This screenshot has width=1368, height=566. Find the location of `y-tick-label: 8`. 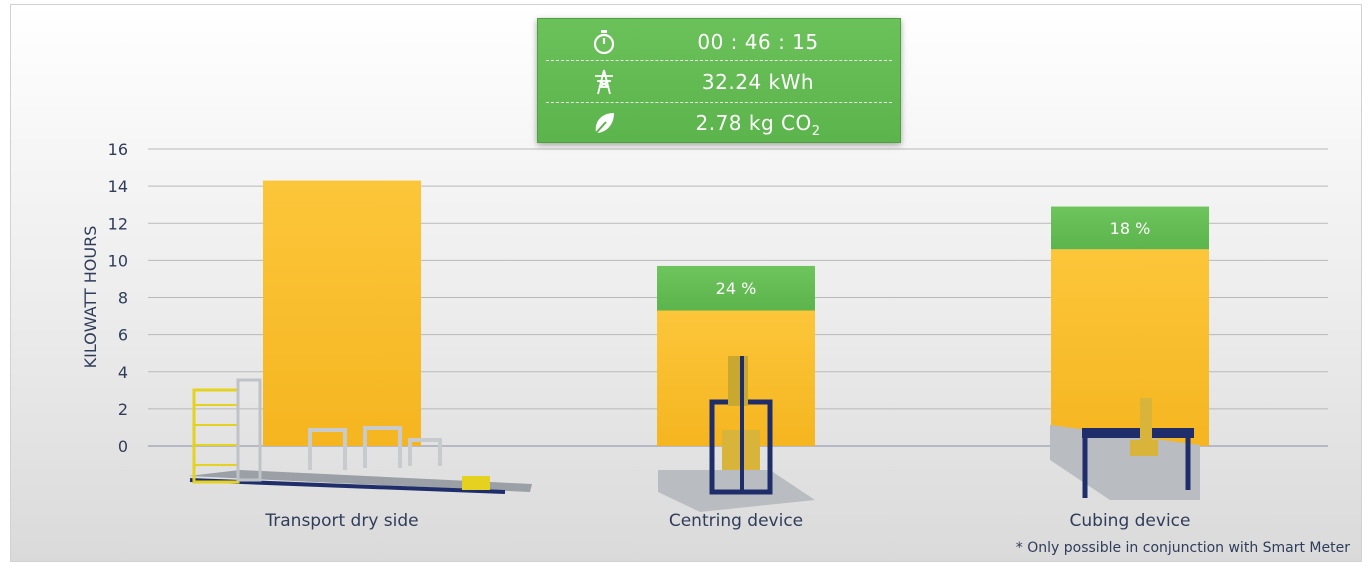

y-tick-label: 8 is located at coordinates (123, 298).